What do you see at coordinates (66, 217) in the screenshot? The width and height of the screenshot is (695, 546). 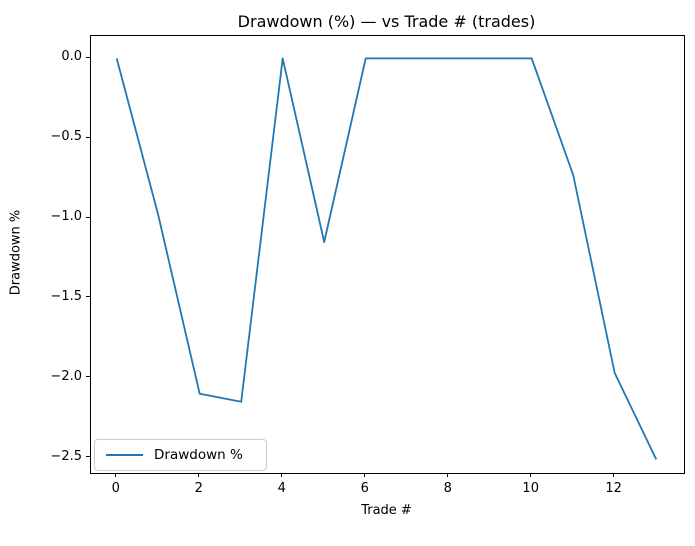 I see `y-tick-label: −1.0` at bounding box center [66, 217].